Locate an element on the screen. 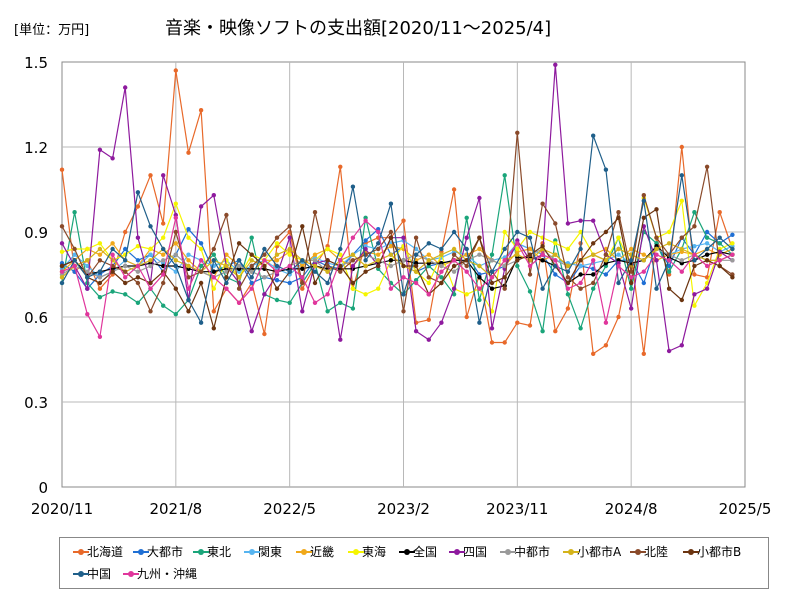  x-tick-label: 2022/5 is located at coordinates (289, 509).